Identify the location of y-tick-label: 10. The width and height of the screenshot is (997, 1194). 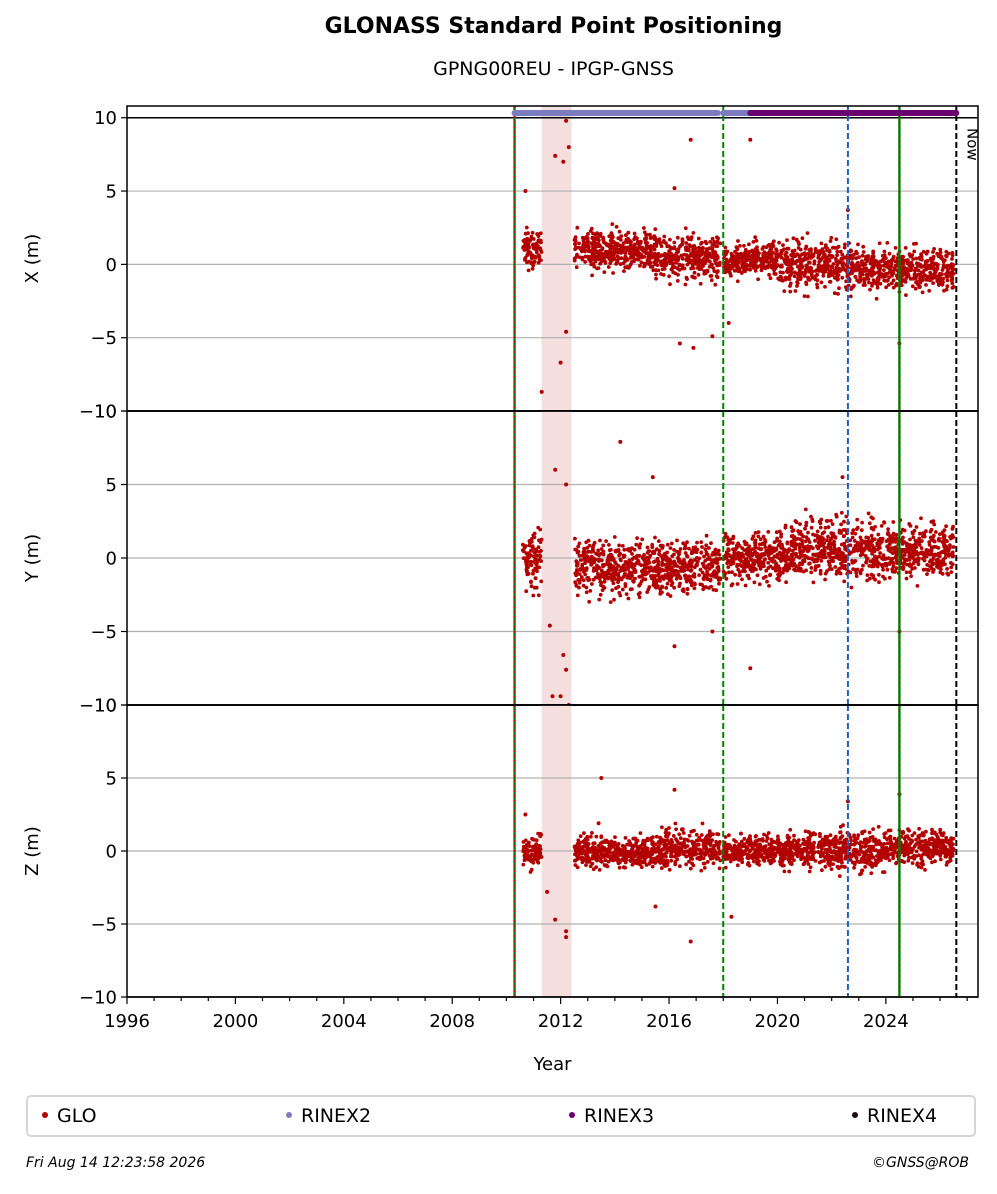
(105, 706).